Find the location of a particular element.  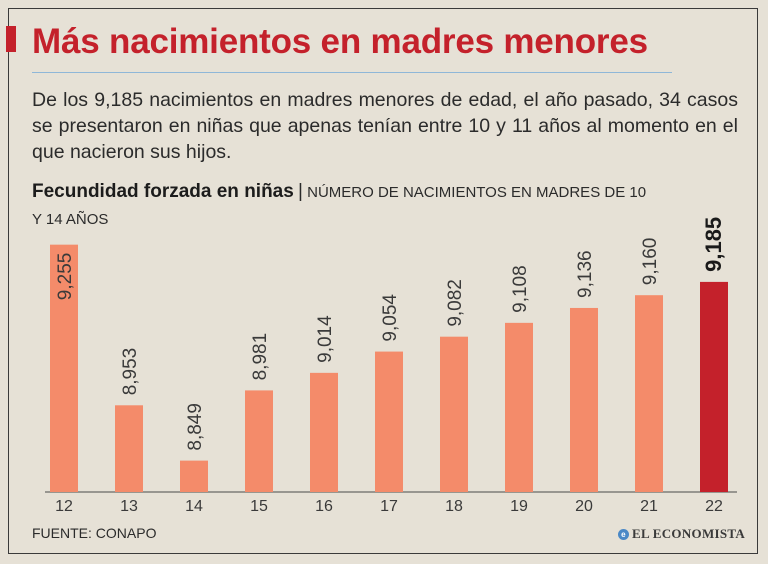

bar-value-label: 8,981 is located at coordinates (260, 357).